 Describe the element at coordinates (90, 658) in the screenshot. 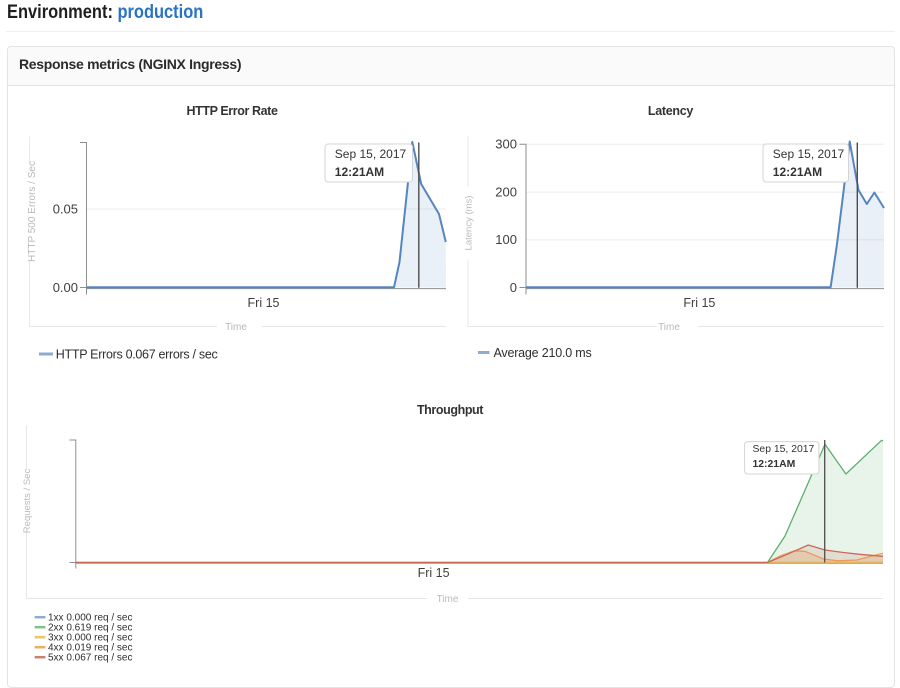

I see `svg-text: 5xx 0.067 req / sec` at that location.